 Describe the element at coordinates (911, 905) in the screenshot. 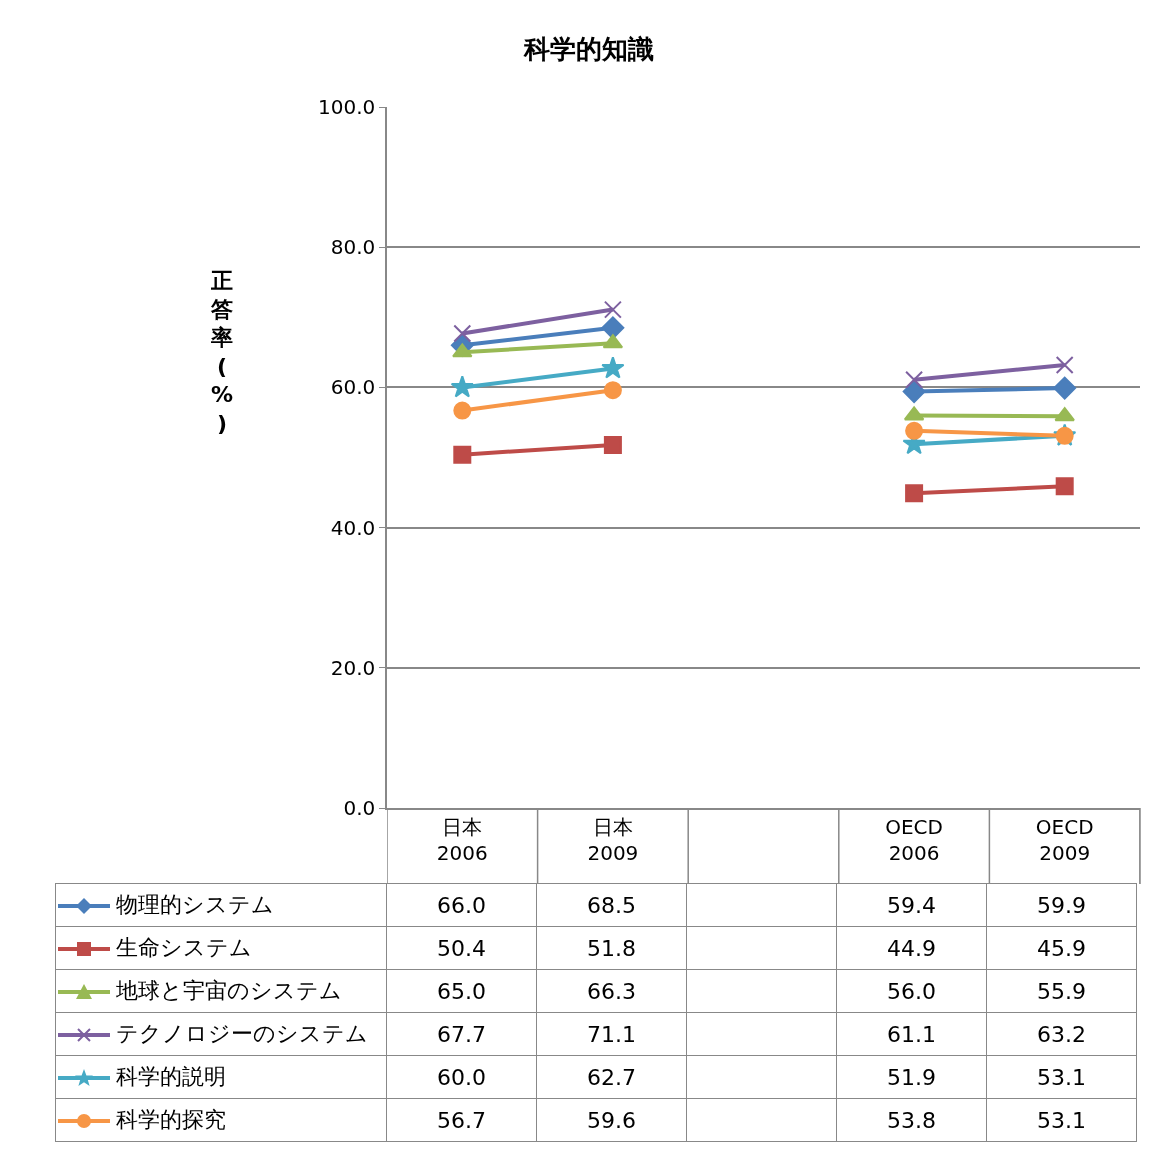

I see `data-label: 59.4` at that location.